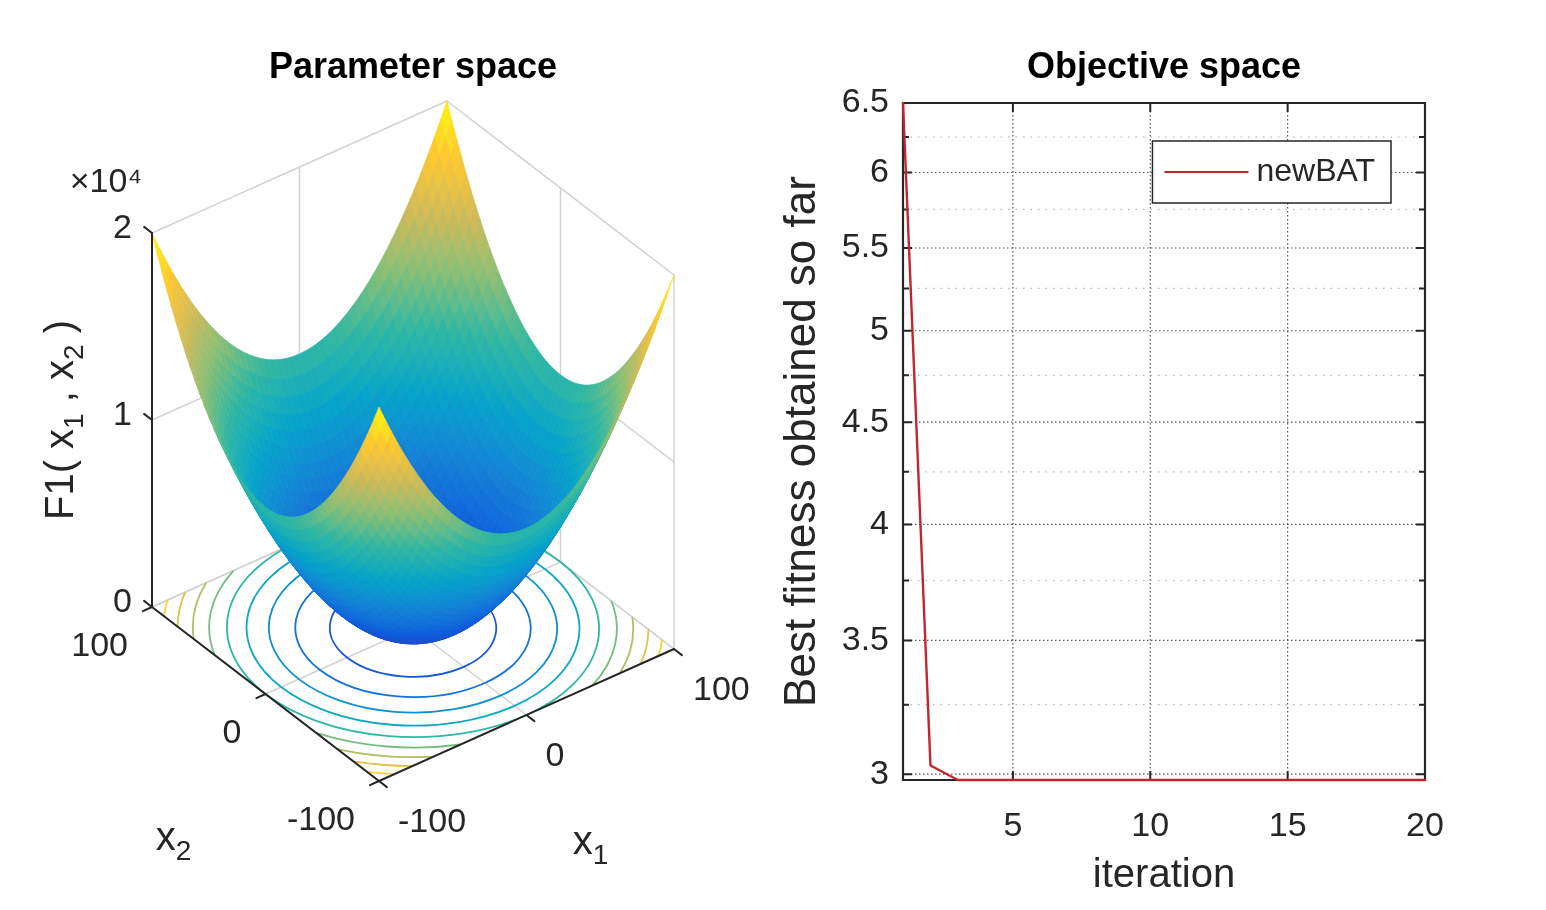 This screenshot has height=910, width=1546. Describe the element at coordinates (106, 180) in the screenshot. I see `text: ×10⁴` at that location.